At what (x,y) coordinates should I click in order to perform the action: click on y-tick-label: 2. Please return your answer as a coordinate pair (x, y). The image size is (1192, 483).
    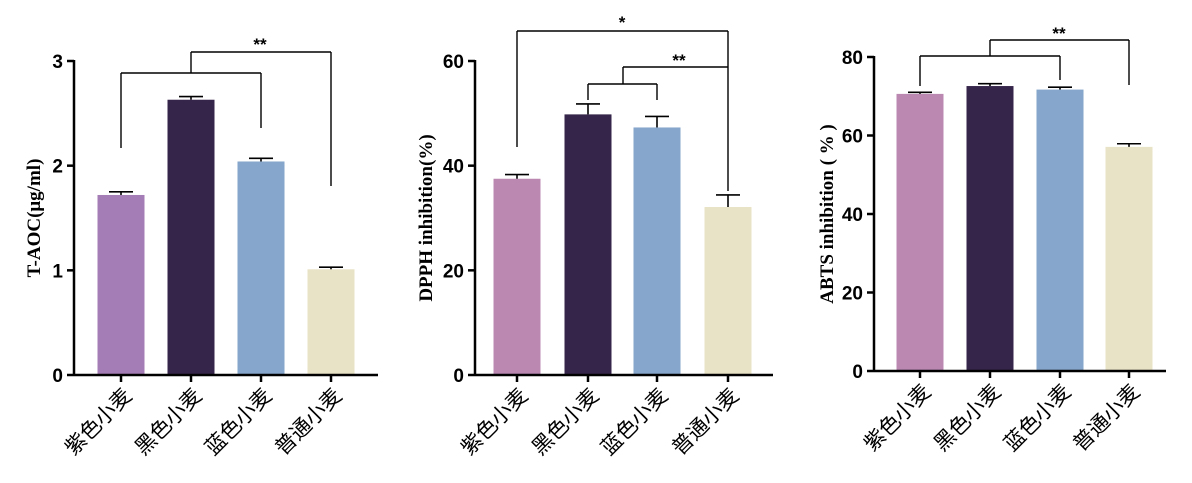
    Looking at the image, I should click on (57, 167).